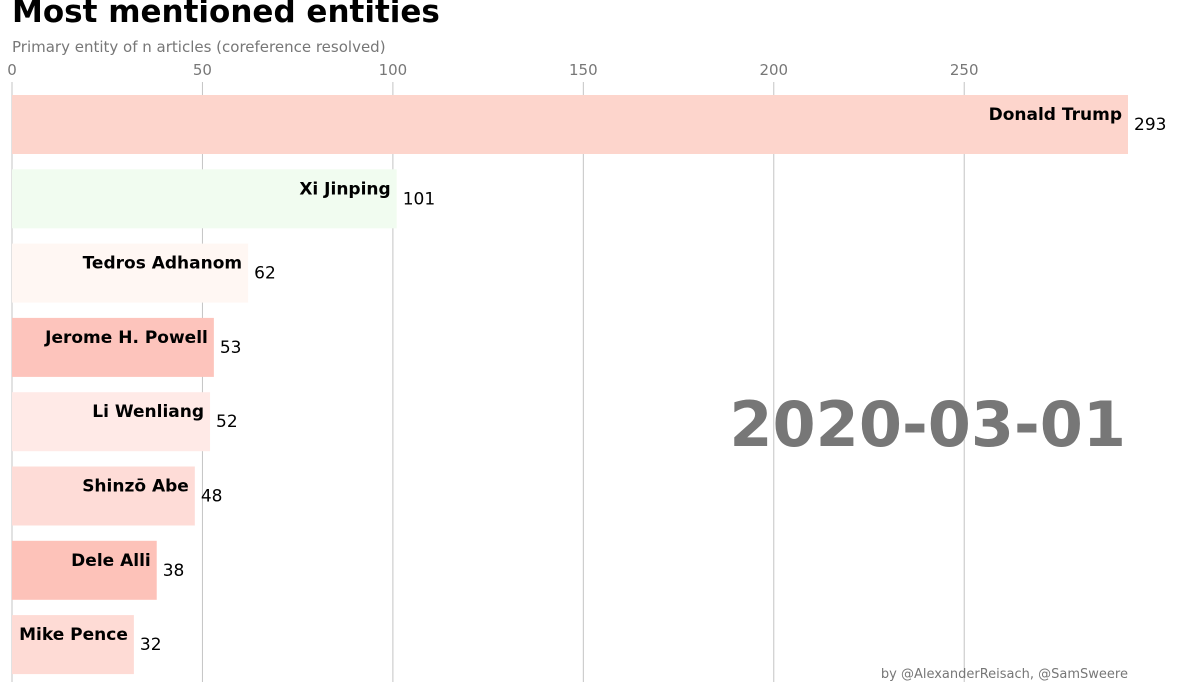 The width and height of the screenshot is (1181, 697). What do you see at coordinates (12, 70) in the screenshot?
I see `x-tick-label: 0` at bounding box center [12, 70].